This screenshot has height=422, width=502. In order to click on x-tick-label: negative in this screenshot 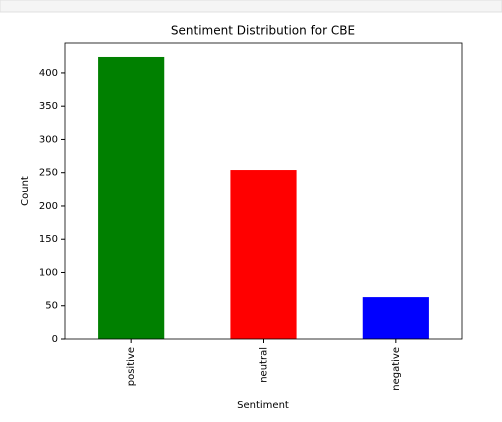, I will do `click(396, 369)`.